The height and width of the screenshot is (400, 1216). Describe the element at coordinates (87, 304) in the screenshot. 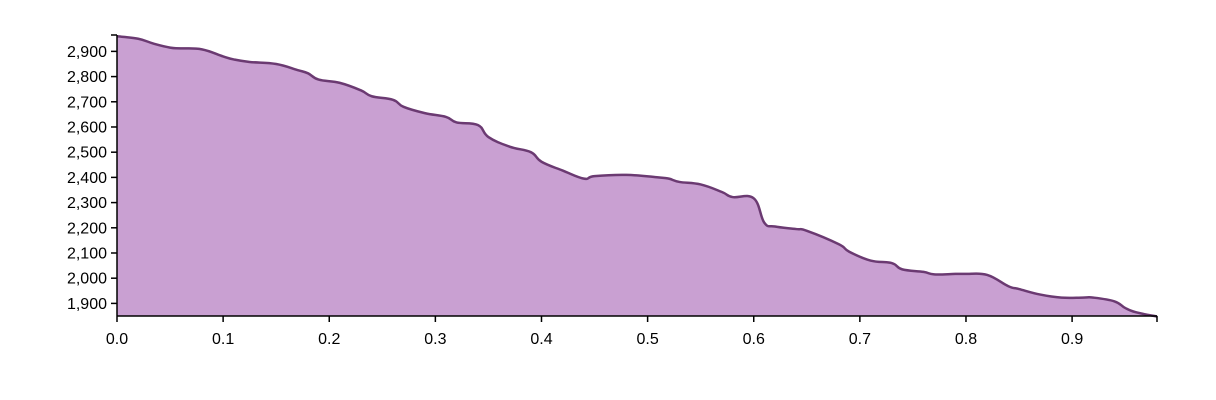

I see `y-tick-label: 1,900` at that location.